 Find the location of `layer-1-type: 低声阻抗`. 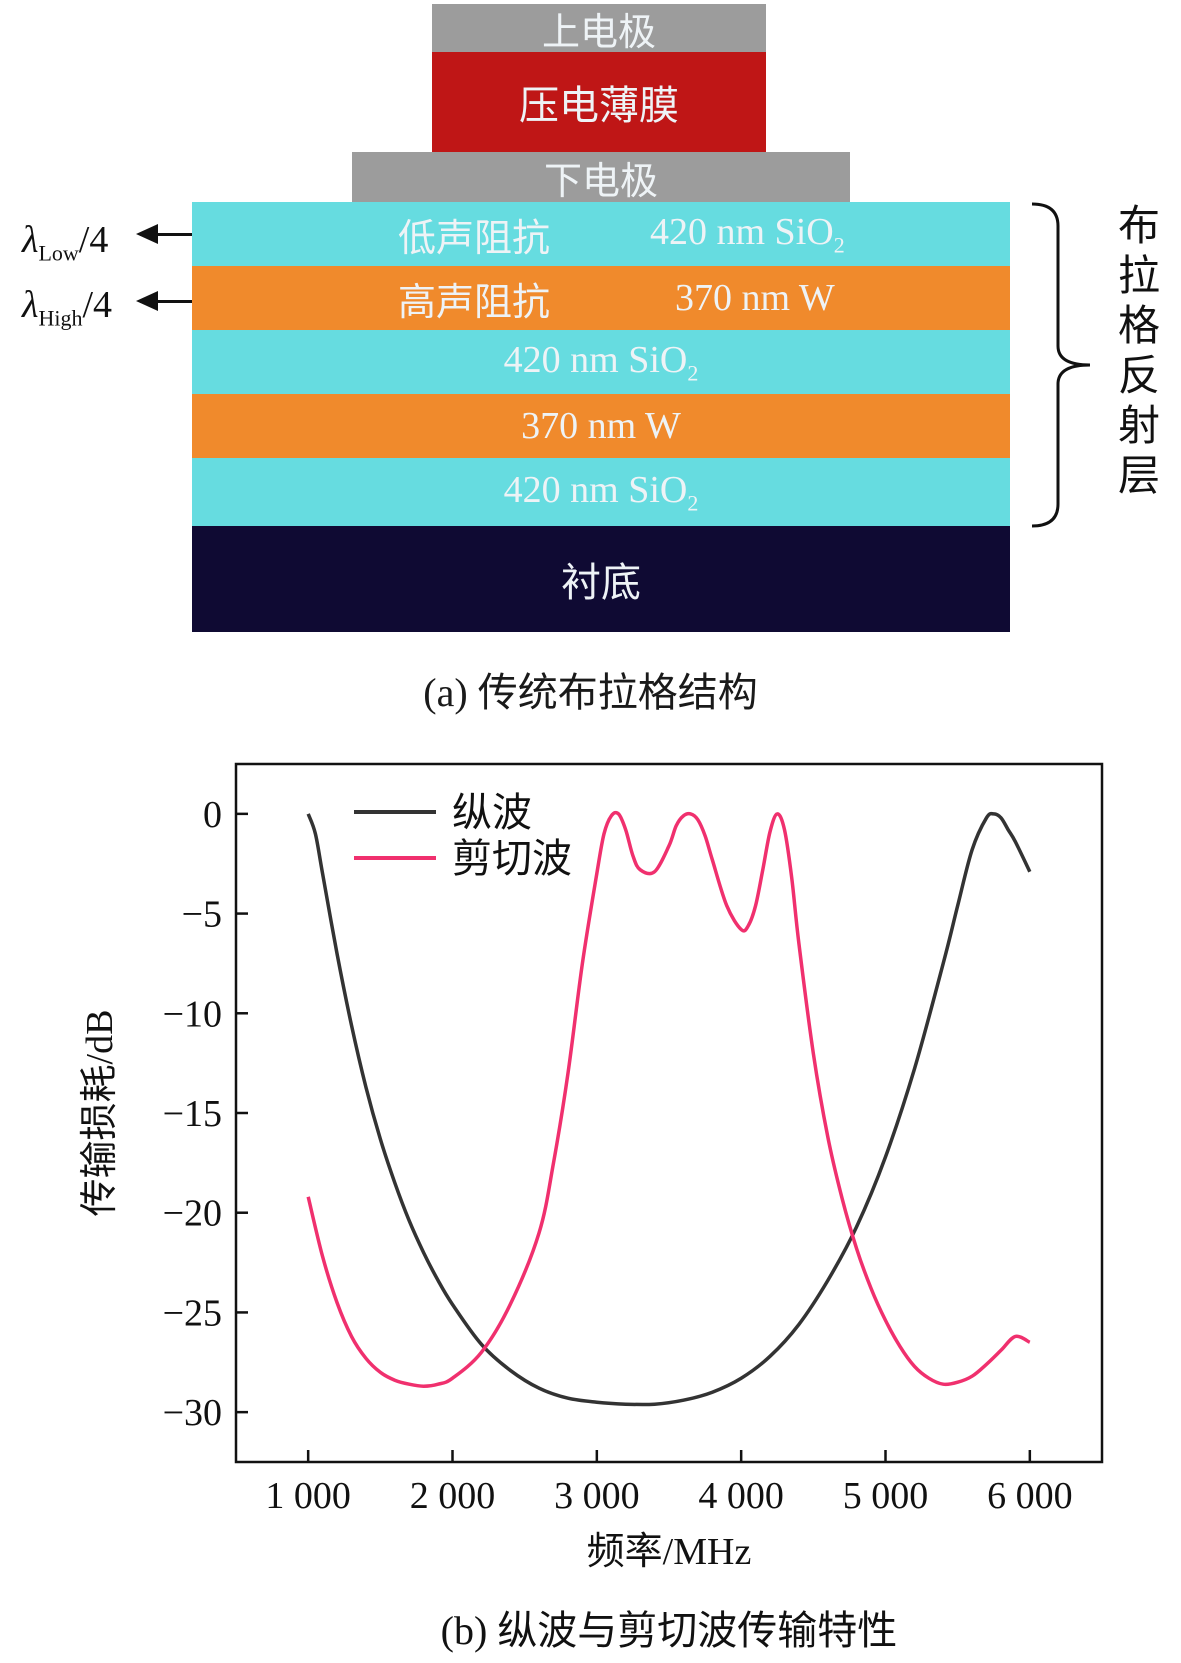

layer-1-type: 低声阻抗 is located at coordinates (474, 238).